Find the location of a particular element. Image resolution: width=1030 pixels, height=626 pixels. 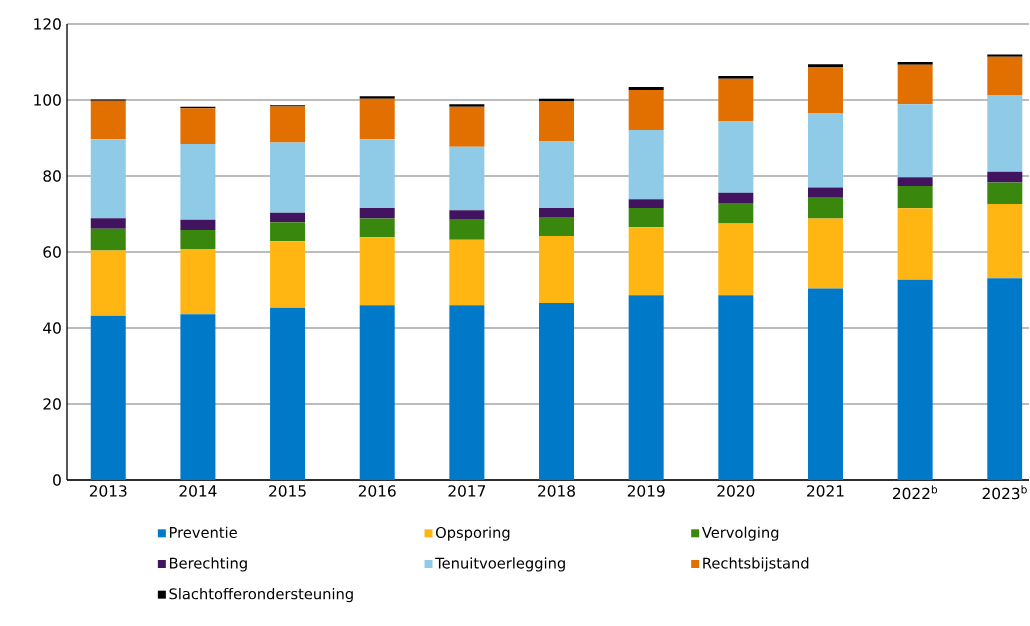

y-tick-label: 20 is located at coordinates (52, 404).